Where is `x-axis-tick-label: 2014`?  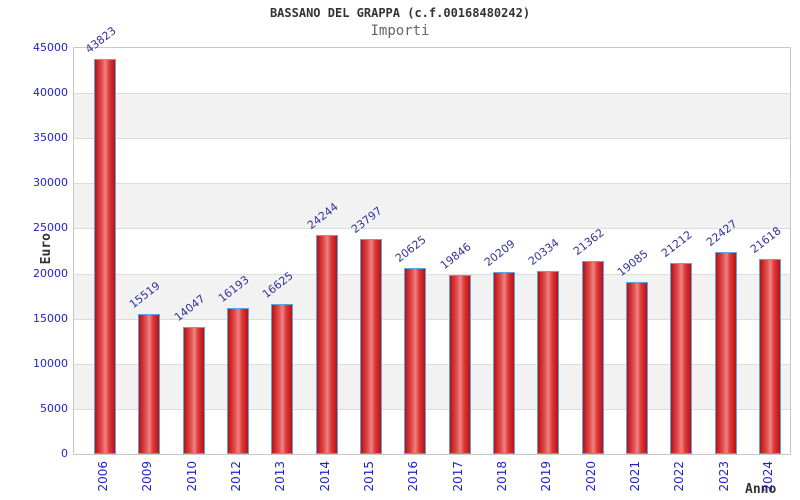 x-axis-tick-label: 2014 is located at coordinates (324, 476).